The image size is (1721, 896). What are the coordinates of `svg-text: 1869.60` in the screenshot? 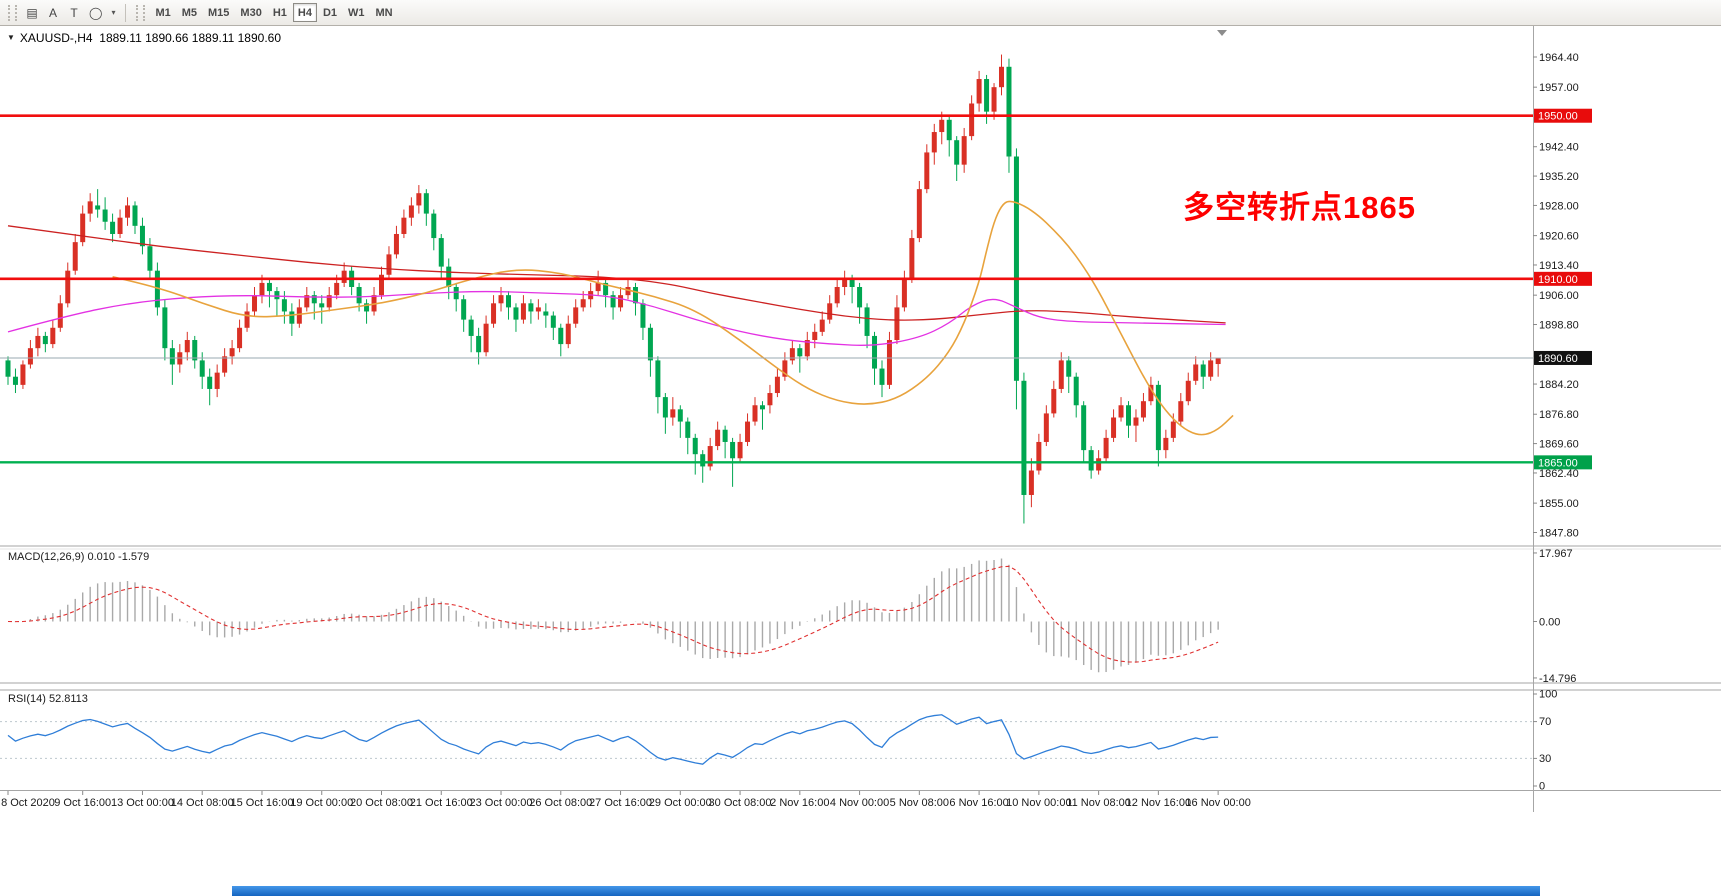 It's located at (1559, 445).